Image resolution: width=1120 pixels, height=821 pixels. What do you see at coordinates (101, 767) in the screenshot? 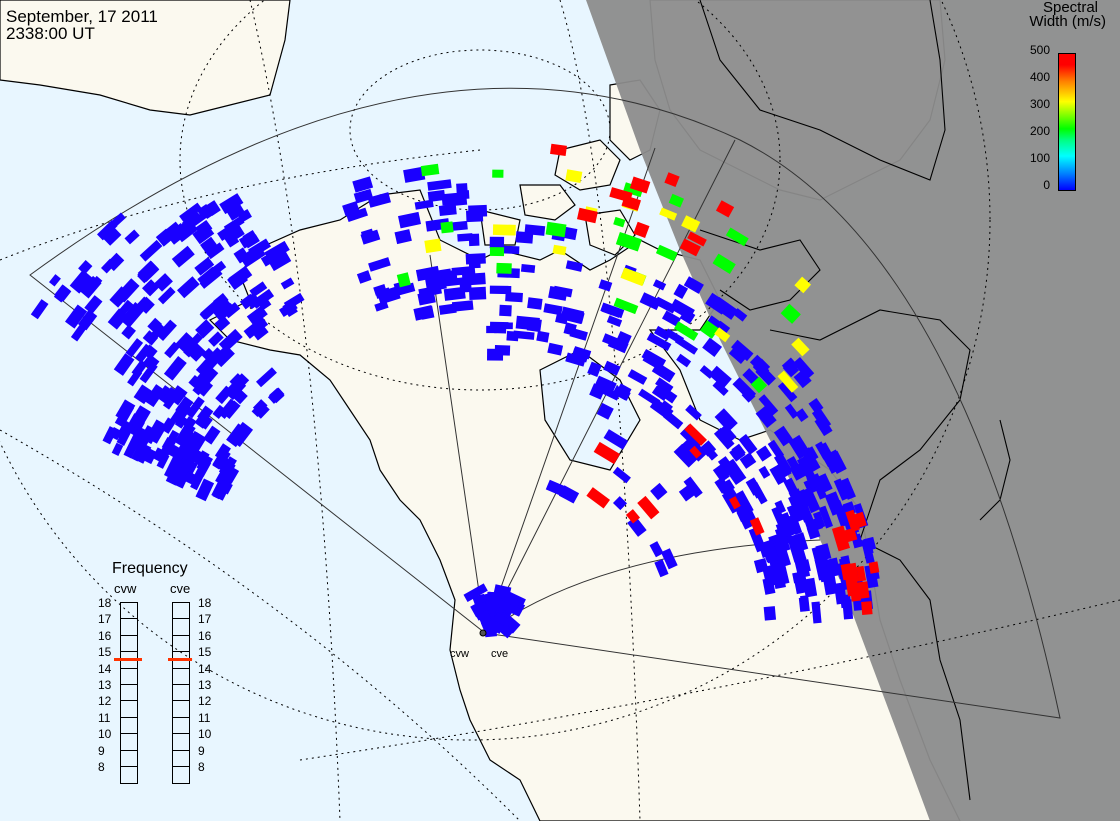
I see `frequency-tick-left: 8` at bounding box center [101, 767].